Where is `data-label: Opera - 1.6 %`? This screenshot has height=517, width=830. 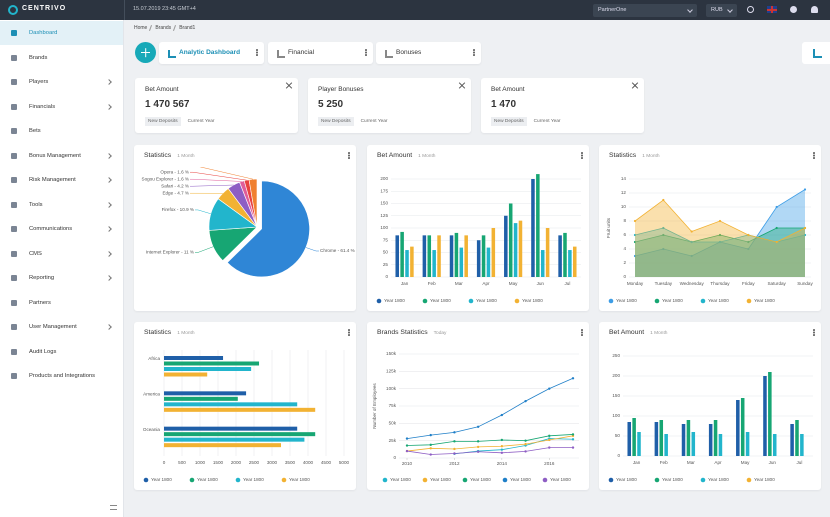 data-label: Opera - 1.6 % is located at coordinates (174, 171).